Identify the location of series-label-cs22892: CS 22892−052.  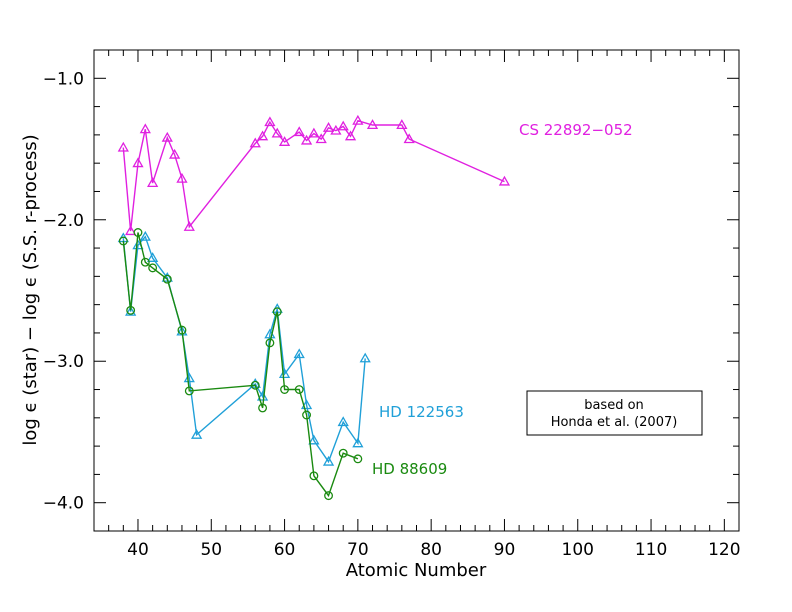
(576, 130).